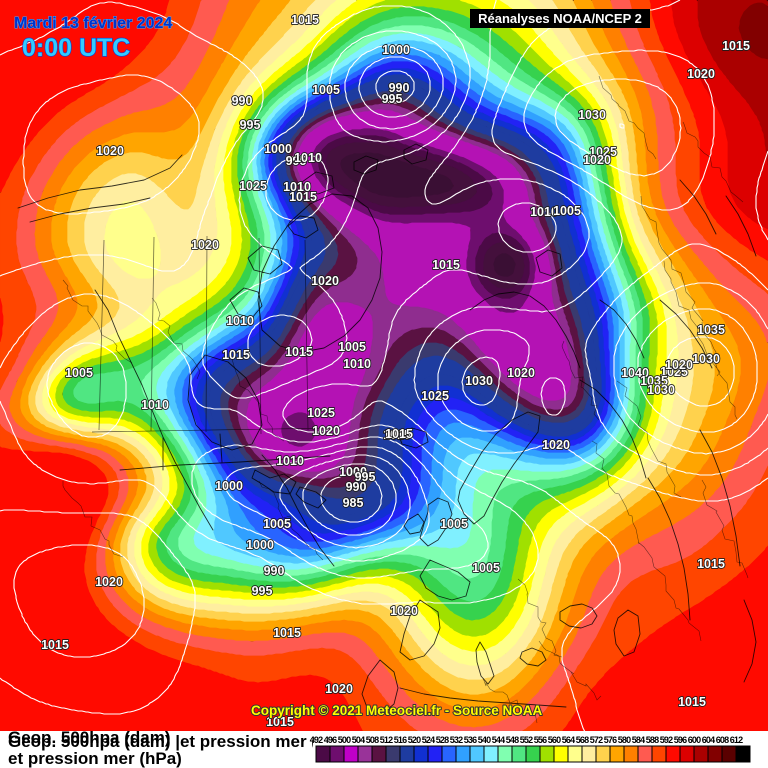 The height and width of the screenshot is (768, 768). Describe the element at coordinates (512, 740) in the screenshot. I see `svg-text: 548` at that location.